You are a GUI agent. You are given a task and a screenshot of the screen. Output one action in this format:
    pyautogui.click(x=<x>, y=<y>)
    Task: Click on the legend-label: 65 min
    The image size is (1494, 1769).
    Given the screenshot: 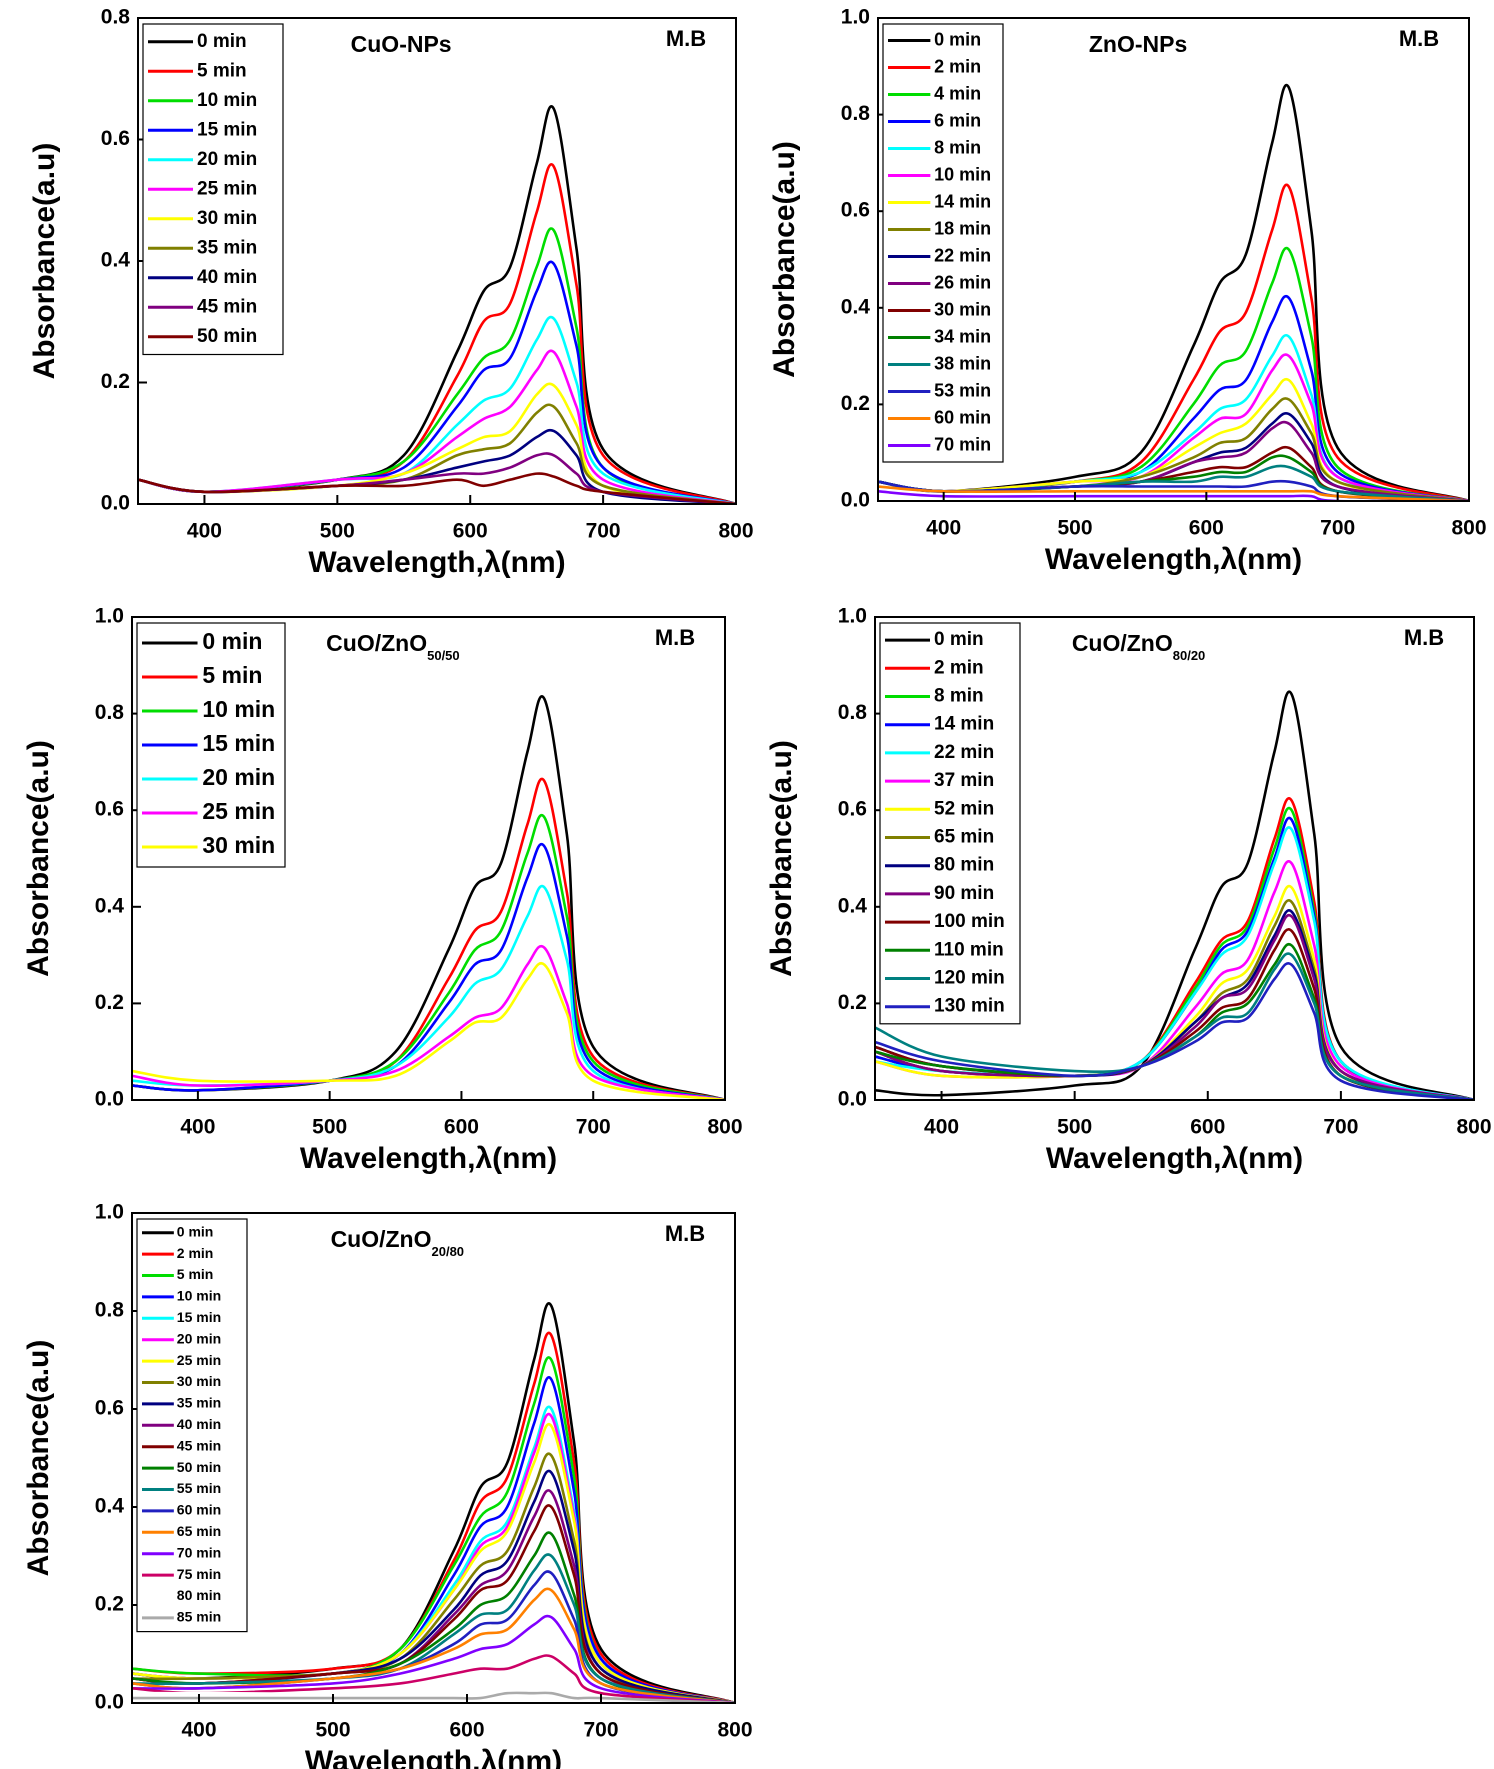 What is the action you would take?
    pyautogui.click(x=199, y=1531)
    